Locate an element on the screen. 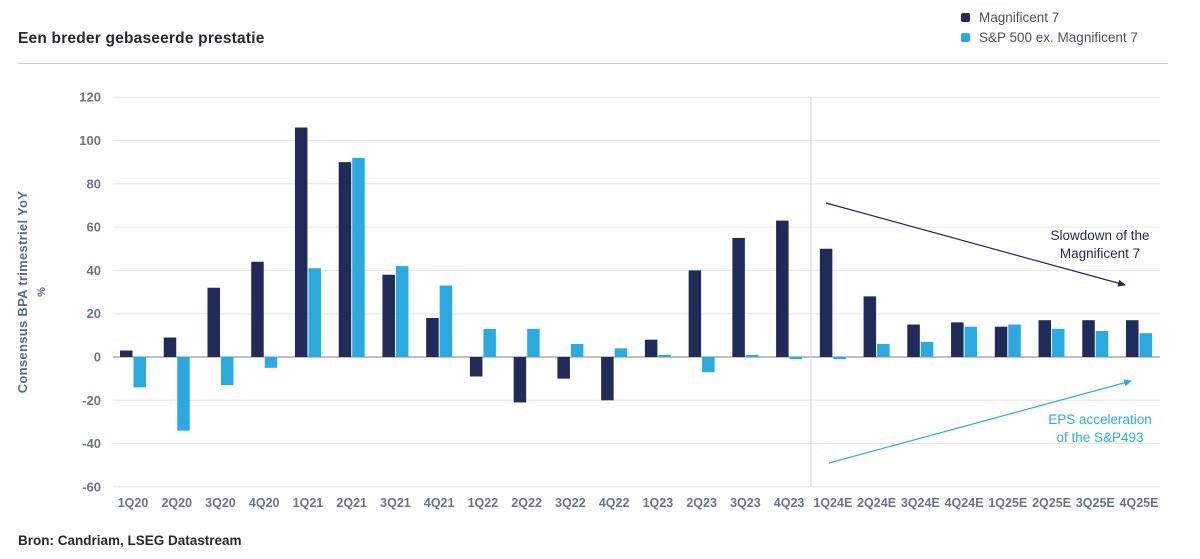 The image size is (1200, 559). x-tick-label: 2Q21 is located at coordinates (351, 503).